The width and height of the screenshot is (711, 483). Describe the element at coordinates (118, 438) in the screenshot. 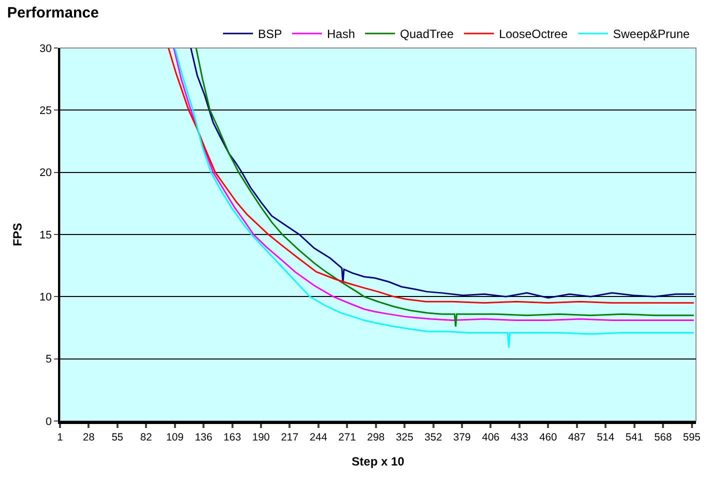

I see `x-tick-label: 55` at that location.